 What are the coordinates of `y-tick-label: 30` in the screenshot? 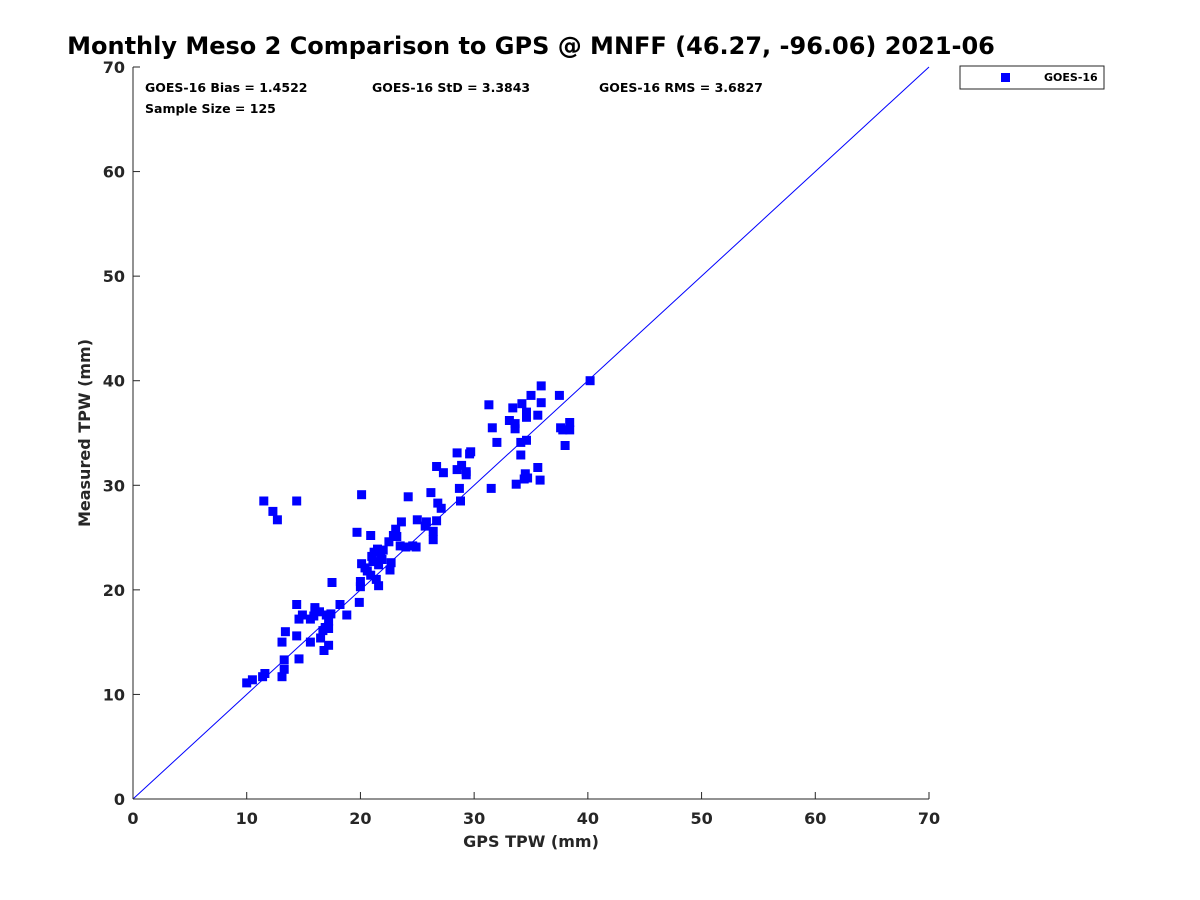 It's located at (114, 485).